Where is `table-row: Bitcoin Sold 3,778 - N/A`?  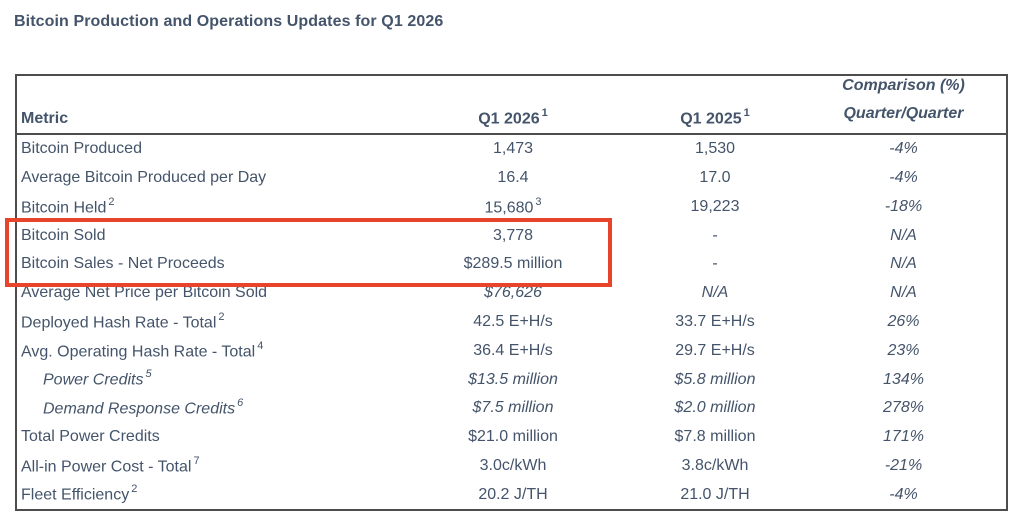
table-row: Bitcoin Sold 3,778 - N/A is located at coordinates (511, 235).